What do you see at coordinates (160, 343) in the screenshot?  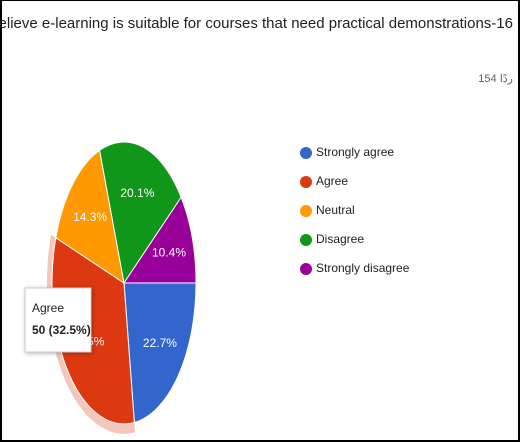 I see `slice-label: 22.7%` at bounding box center [160, 343].